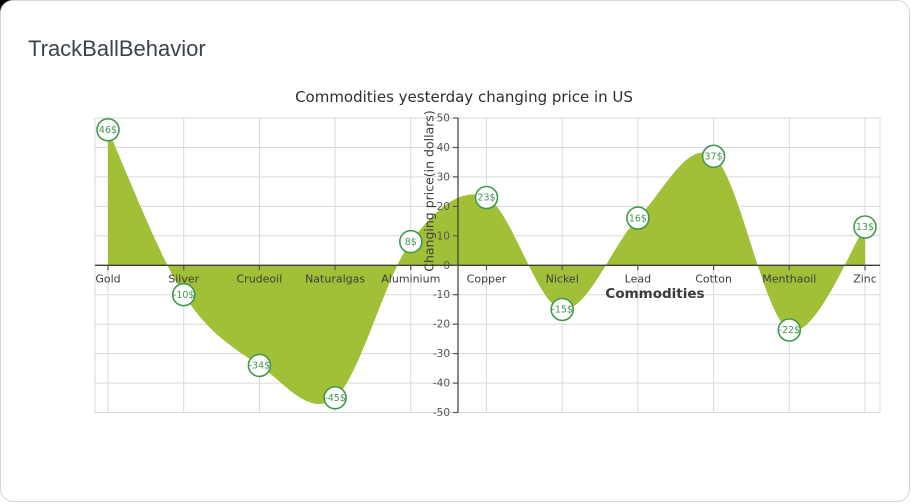 This screenshot has width=912, height=504. Describe the element at coordinates (443, 207) in the screenshot. I see `y-axis-tick-label: 20` at that location.